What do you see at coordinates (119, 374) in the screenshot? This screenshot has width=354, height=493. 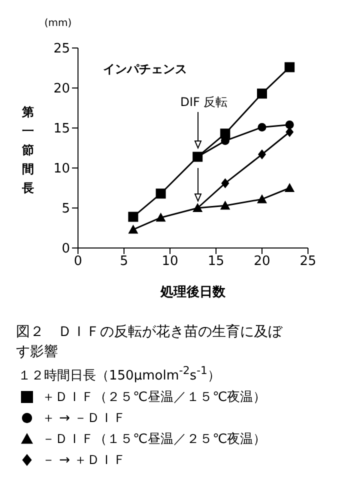 I see `text: １２時間日長（150μmolm$^{-2}$s$^{-1}$）` at bounding box center [119, 374].